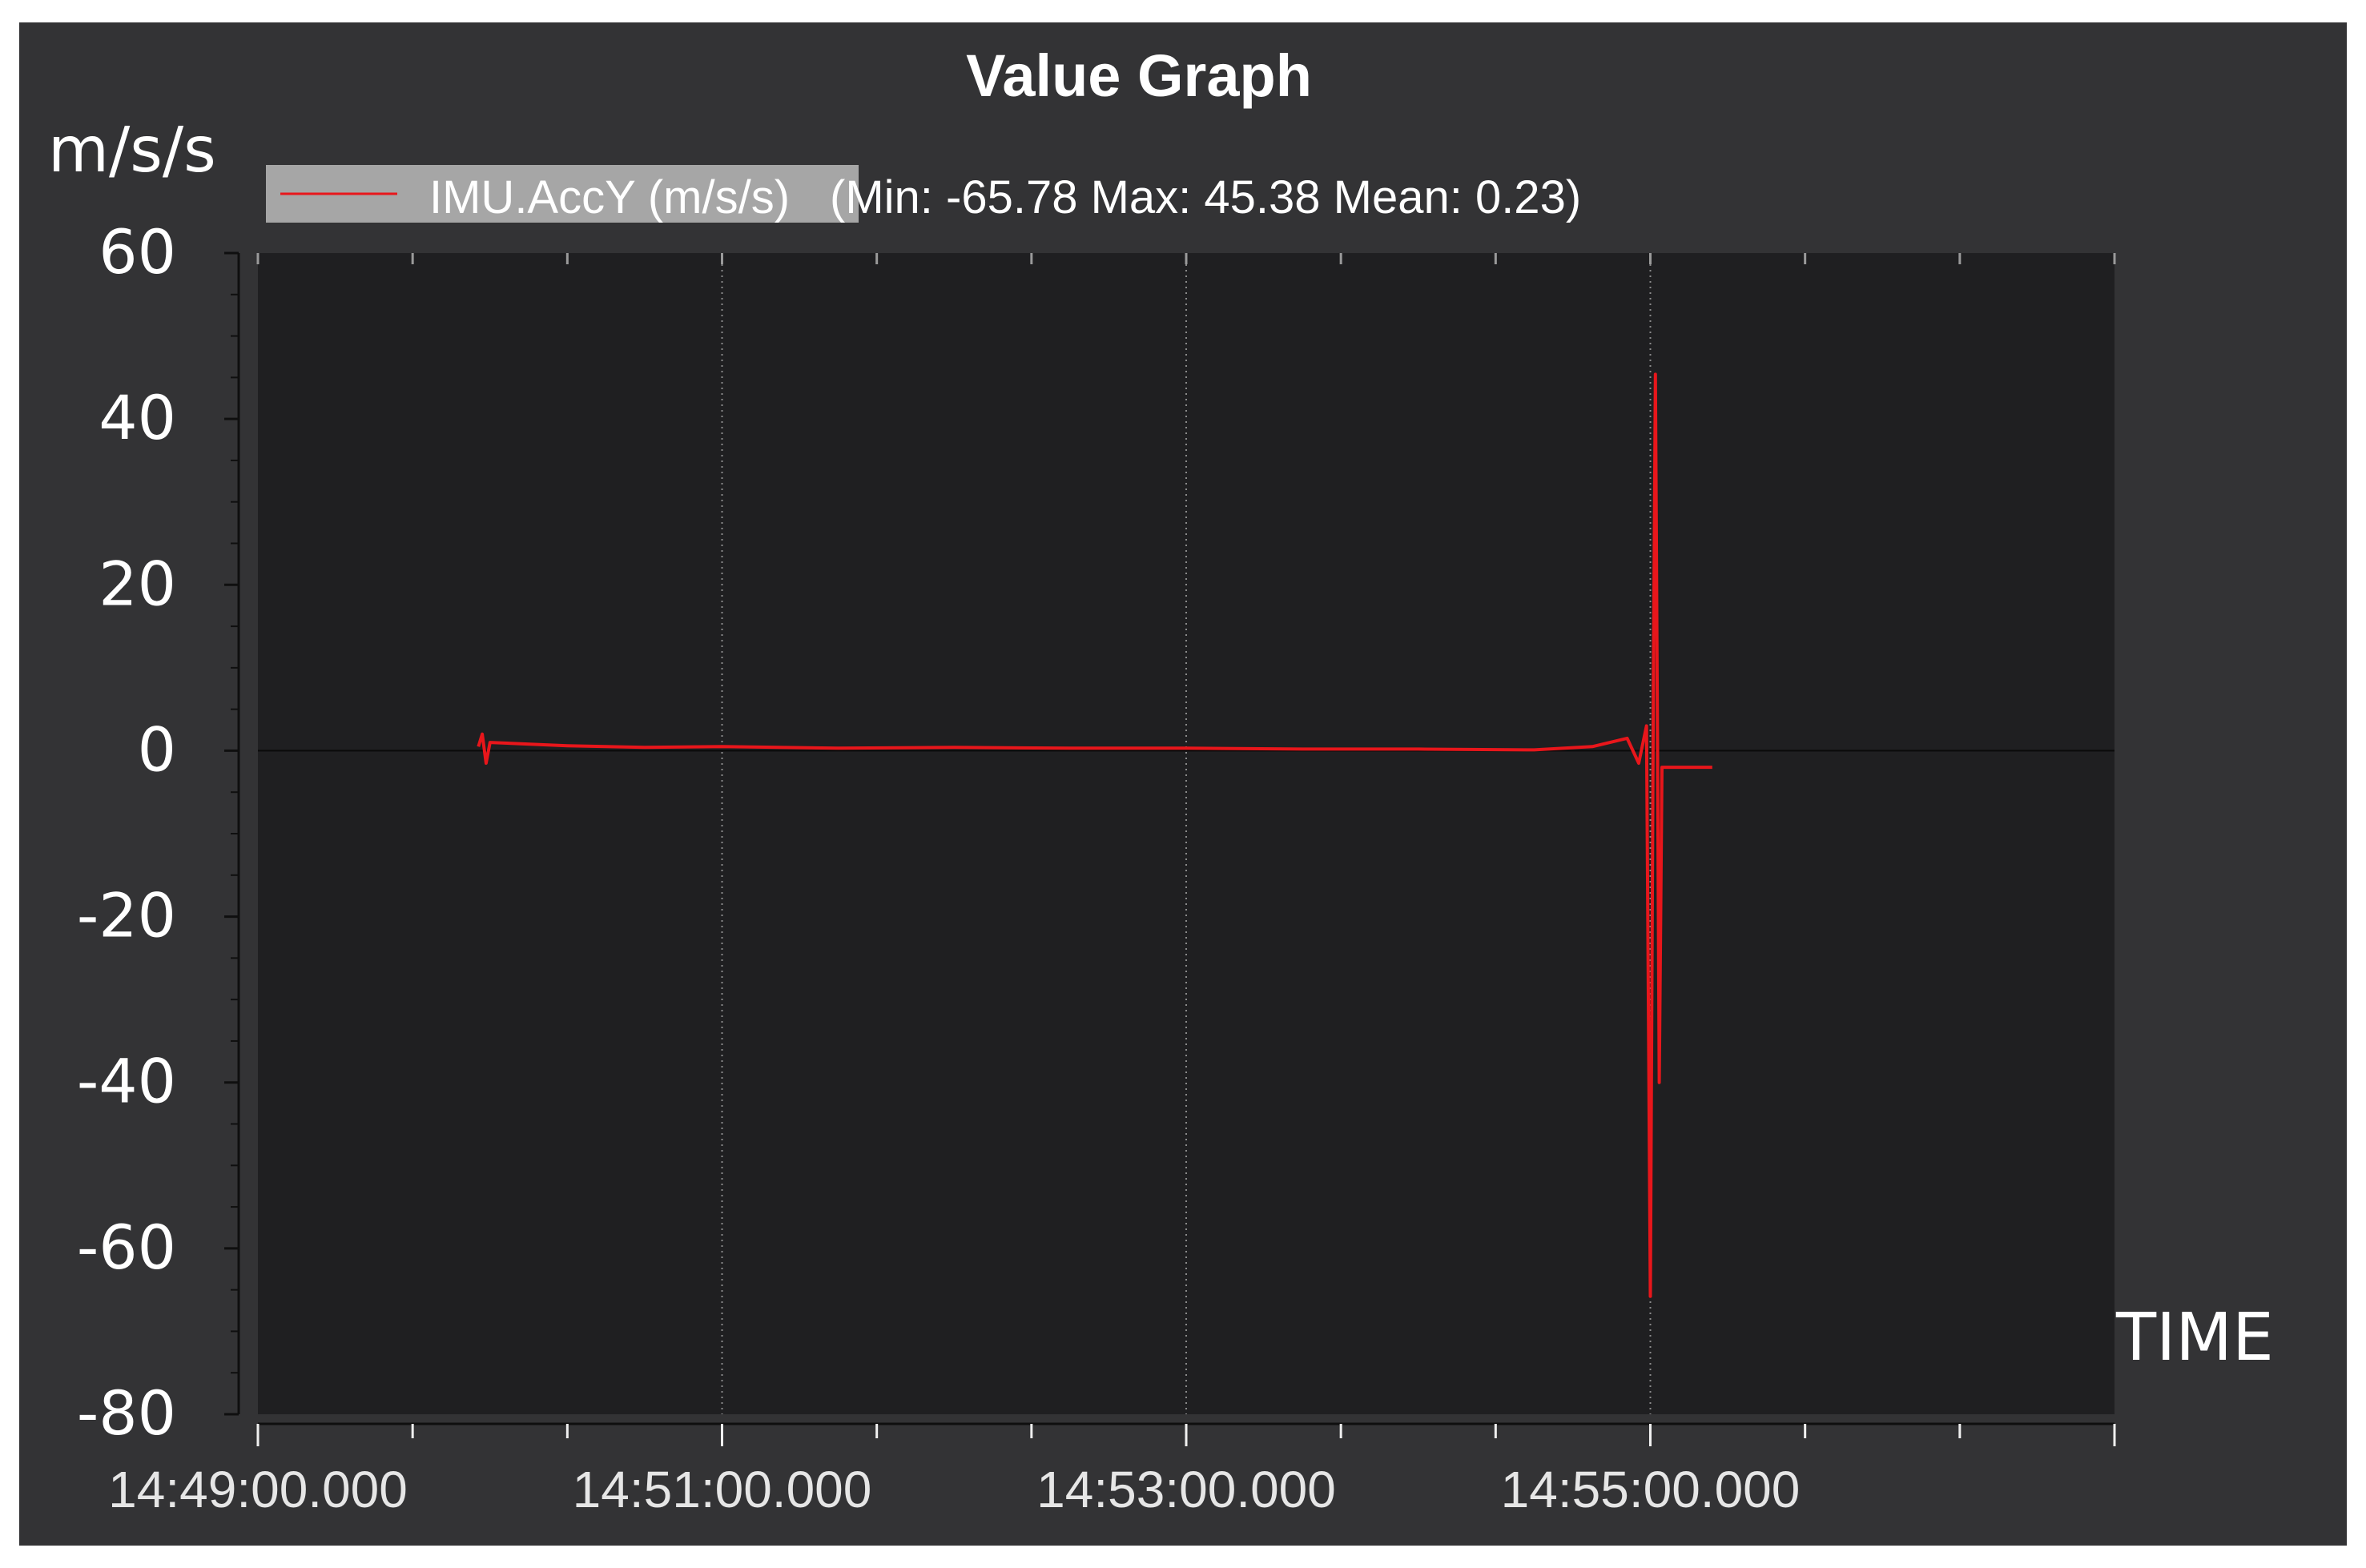  Describe the element at coordinates (1139, 75) in the screenshot. I see `chart-title: Value Graph` at that location.